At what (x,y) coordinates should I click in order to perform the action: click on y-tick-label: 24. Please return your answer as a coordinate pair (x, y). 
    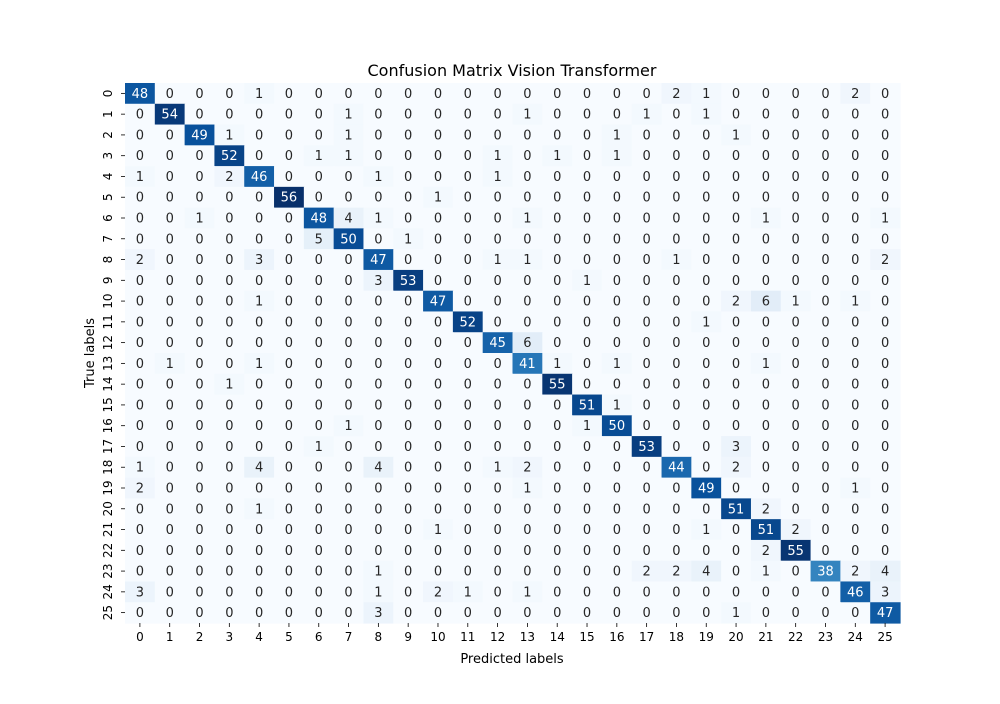
    Looking at the image, I should click on (108, 591).